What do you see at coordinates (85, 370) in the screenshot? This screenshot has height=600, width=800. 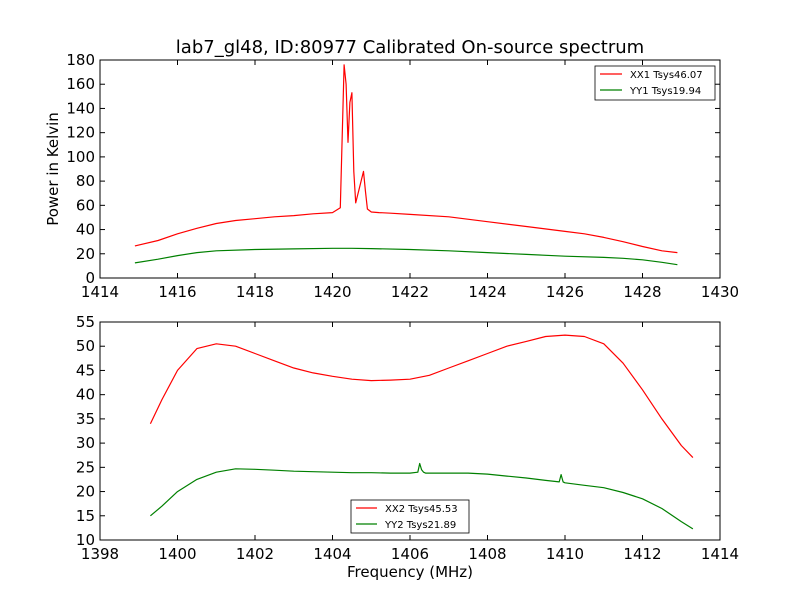 I see `bottom-y-tick-label: 45` at bounding box center [85, 370].